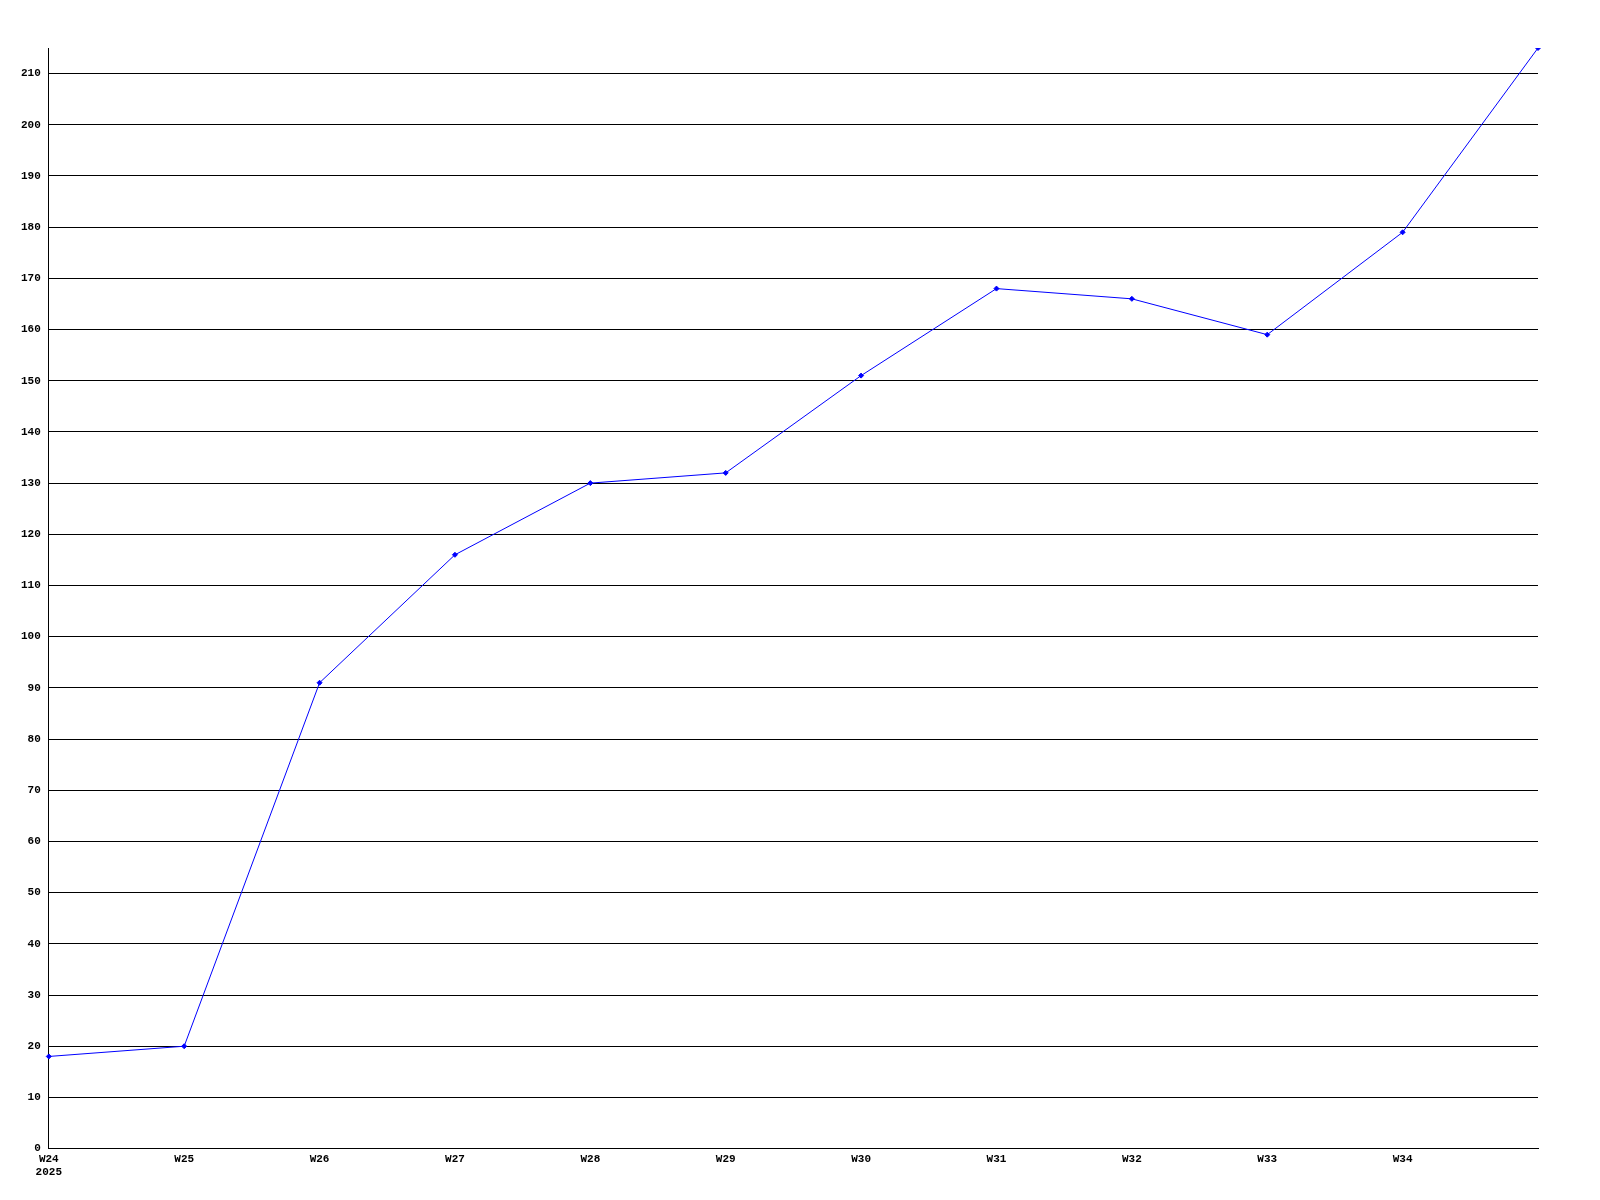 This screenshot has height=1200, width=1600. Describe the element at coordinates (34, 892) in the screenshot. I see `y-tick-label: 50` at that location.